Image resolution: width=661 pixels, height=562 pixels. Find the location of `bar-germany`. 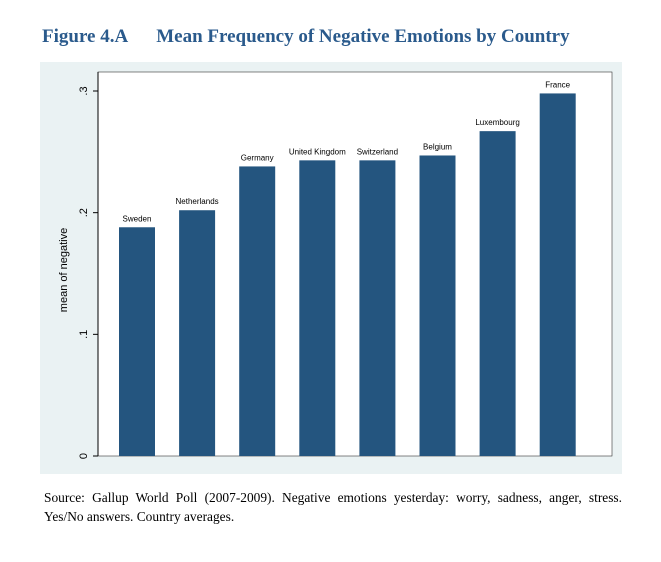

bar-germany is located at coordinates (257, 311).